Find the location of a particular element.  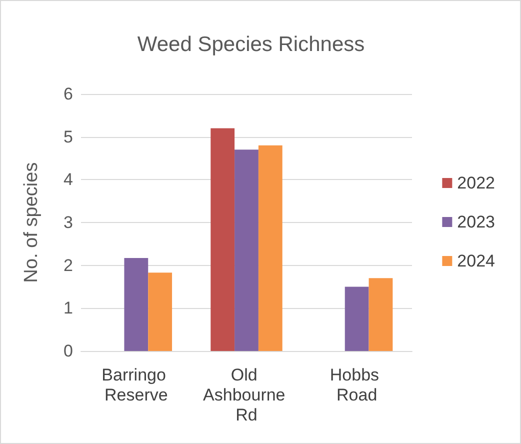

y-axis-title: No. of species is located at coordinates (31, 222).